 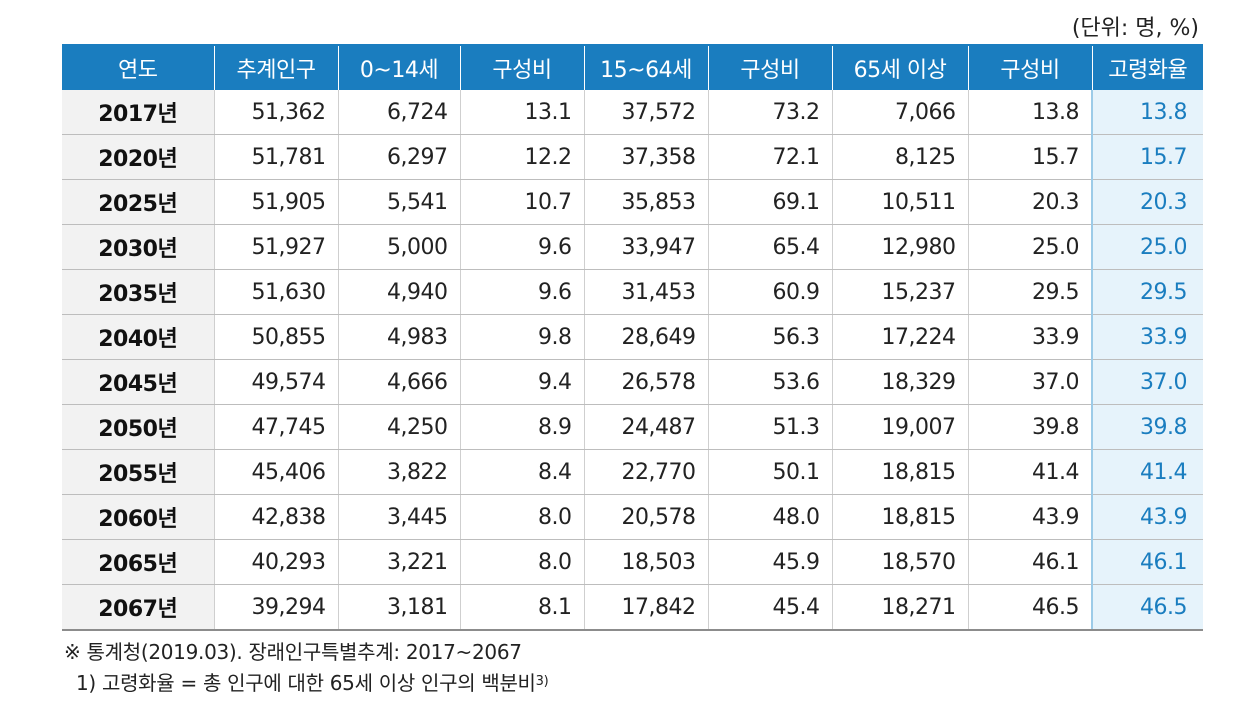 I want to click on ratio-15-64-cell: 50.1, so click(x=769, y=472).